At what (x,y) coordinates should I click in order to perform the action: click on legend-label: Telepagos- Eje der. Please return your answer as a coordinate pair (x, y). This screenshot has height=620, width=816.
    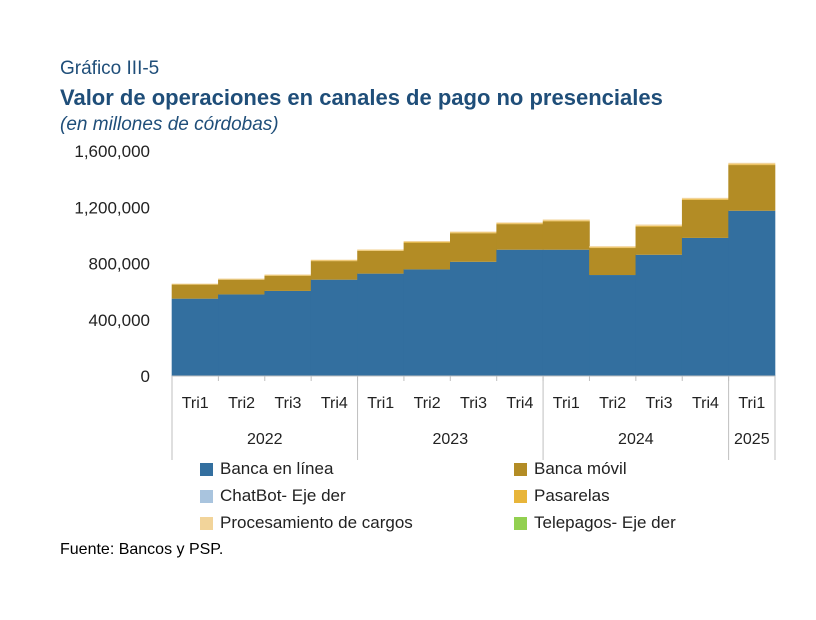
    Looking at the image, I should click on (605, 522).